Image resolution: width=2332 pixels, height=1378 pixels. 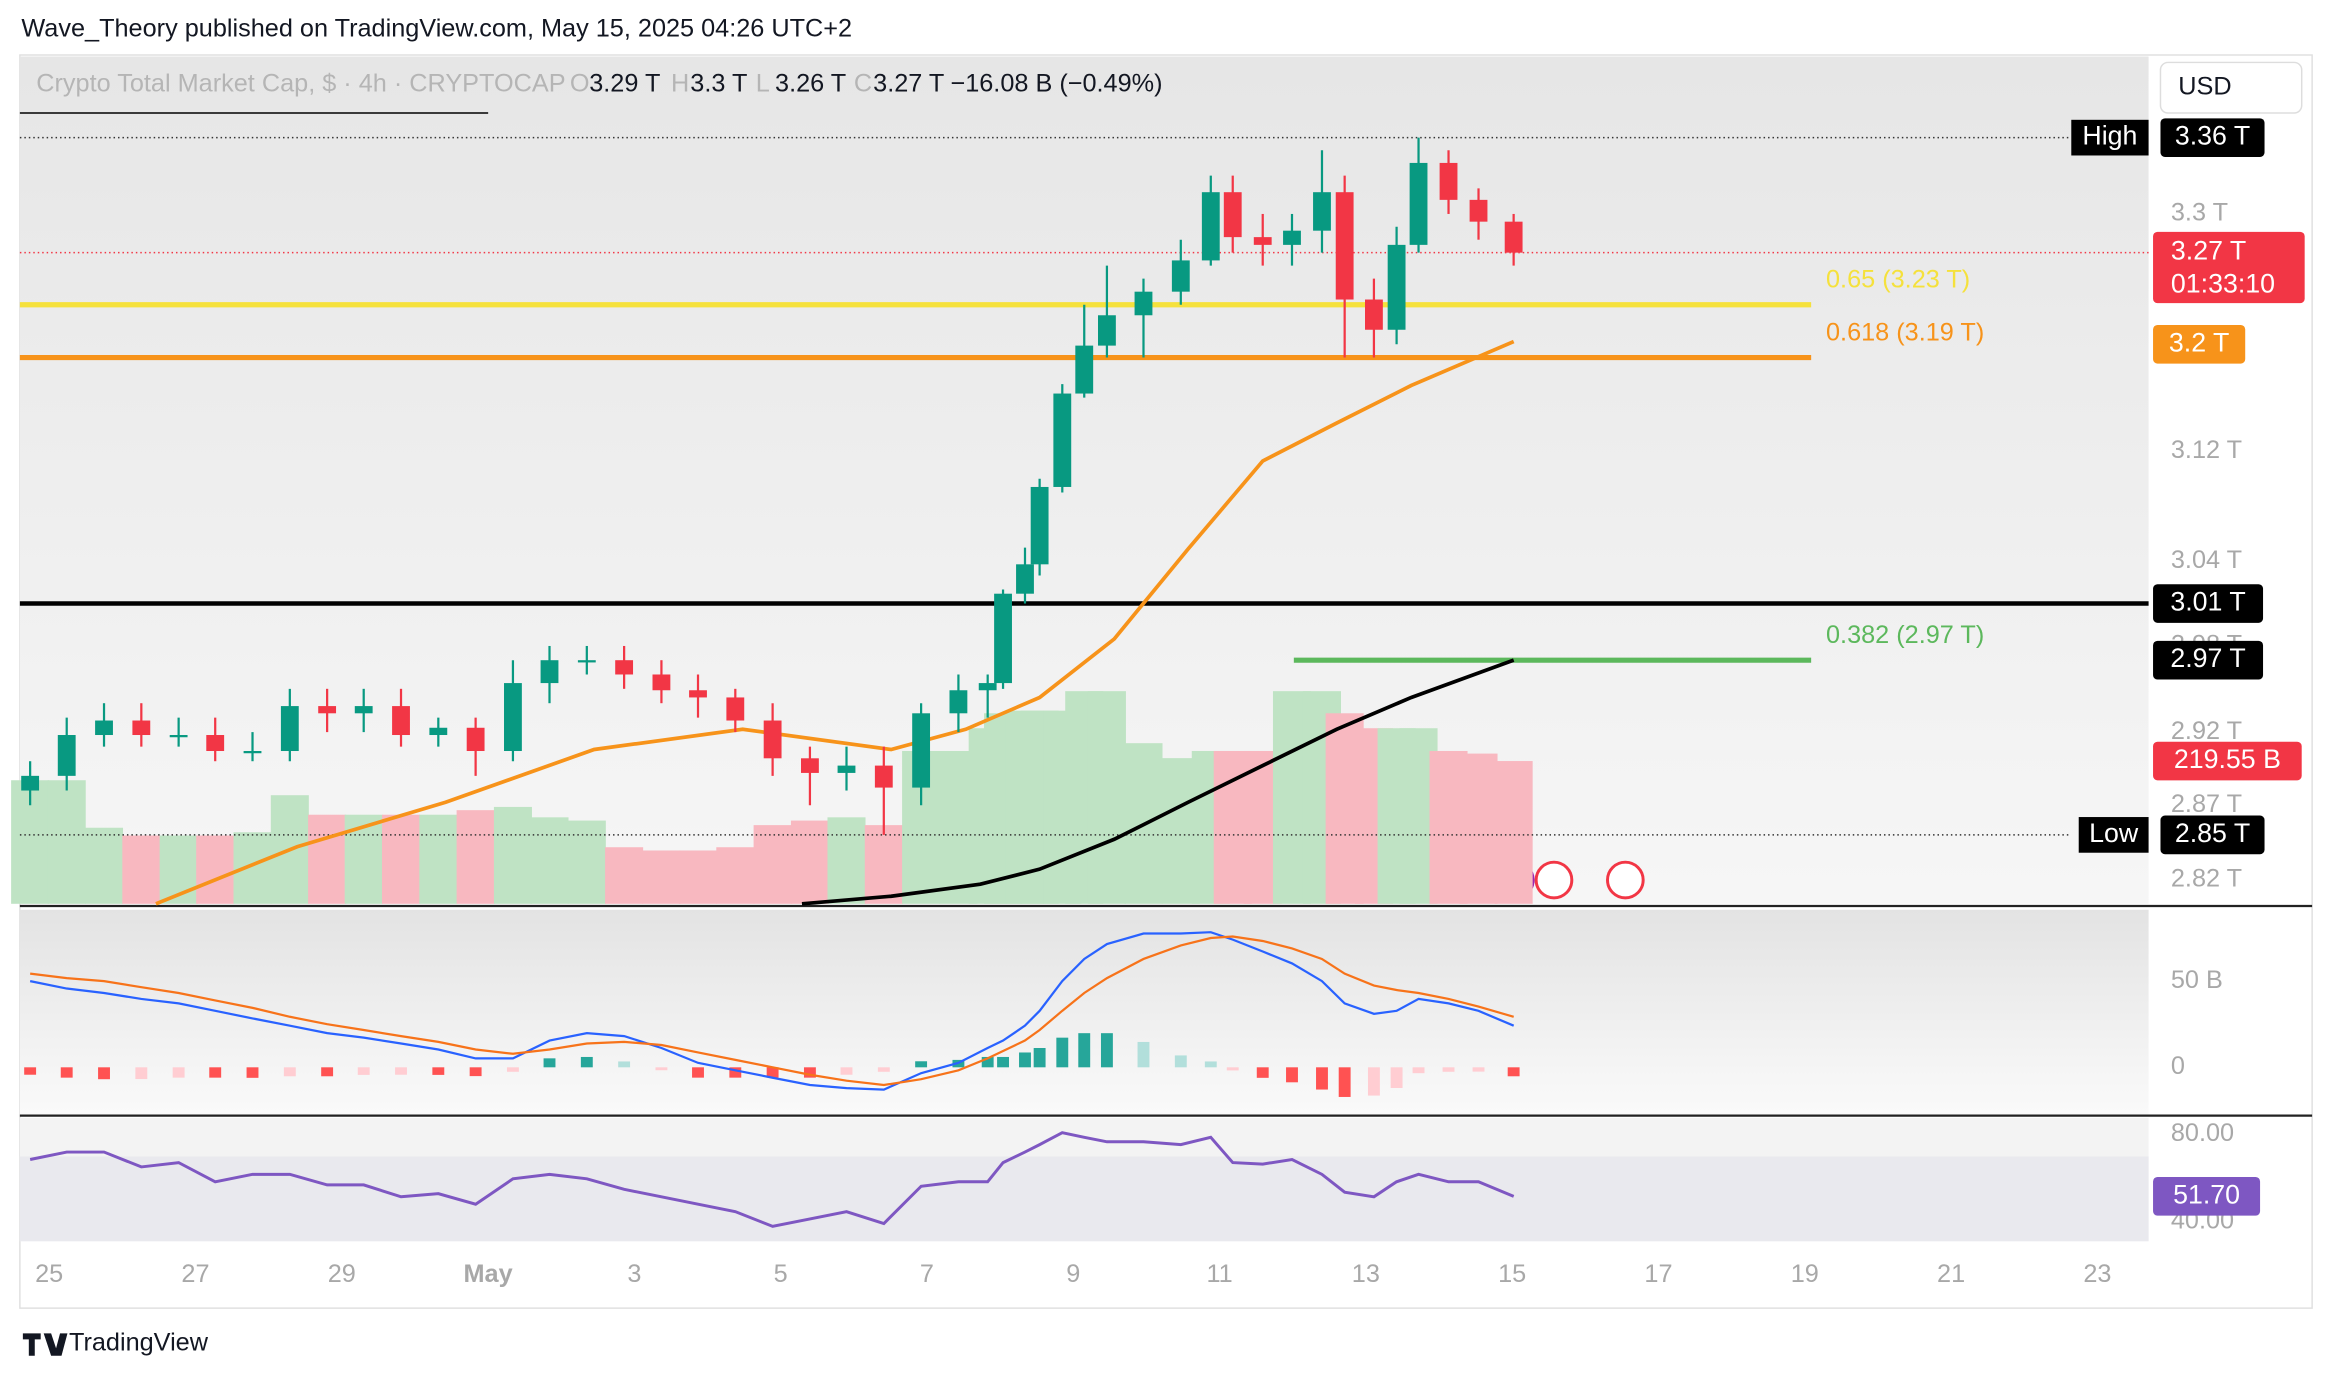 I want to click on fib-label: 0.382 (2.97 T), so click(x=1905, y=635).